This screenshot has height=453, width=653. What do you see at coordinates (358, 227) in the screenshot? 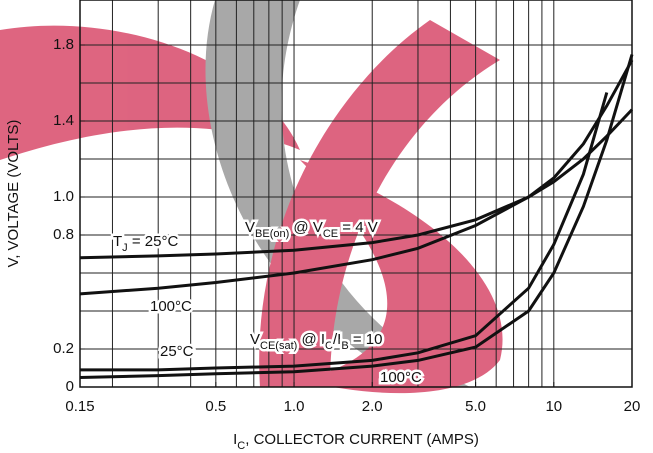
I see `text-part: = 4 V` at bounding box center [358, 227].